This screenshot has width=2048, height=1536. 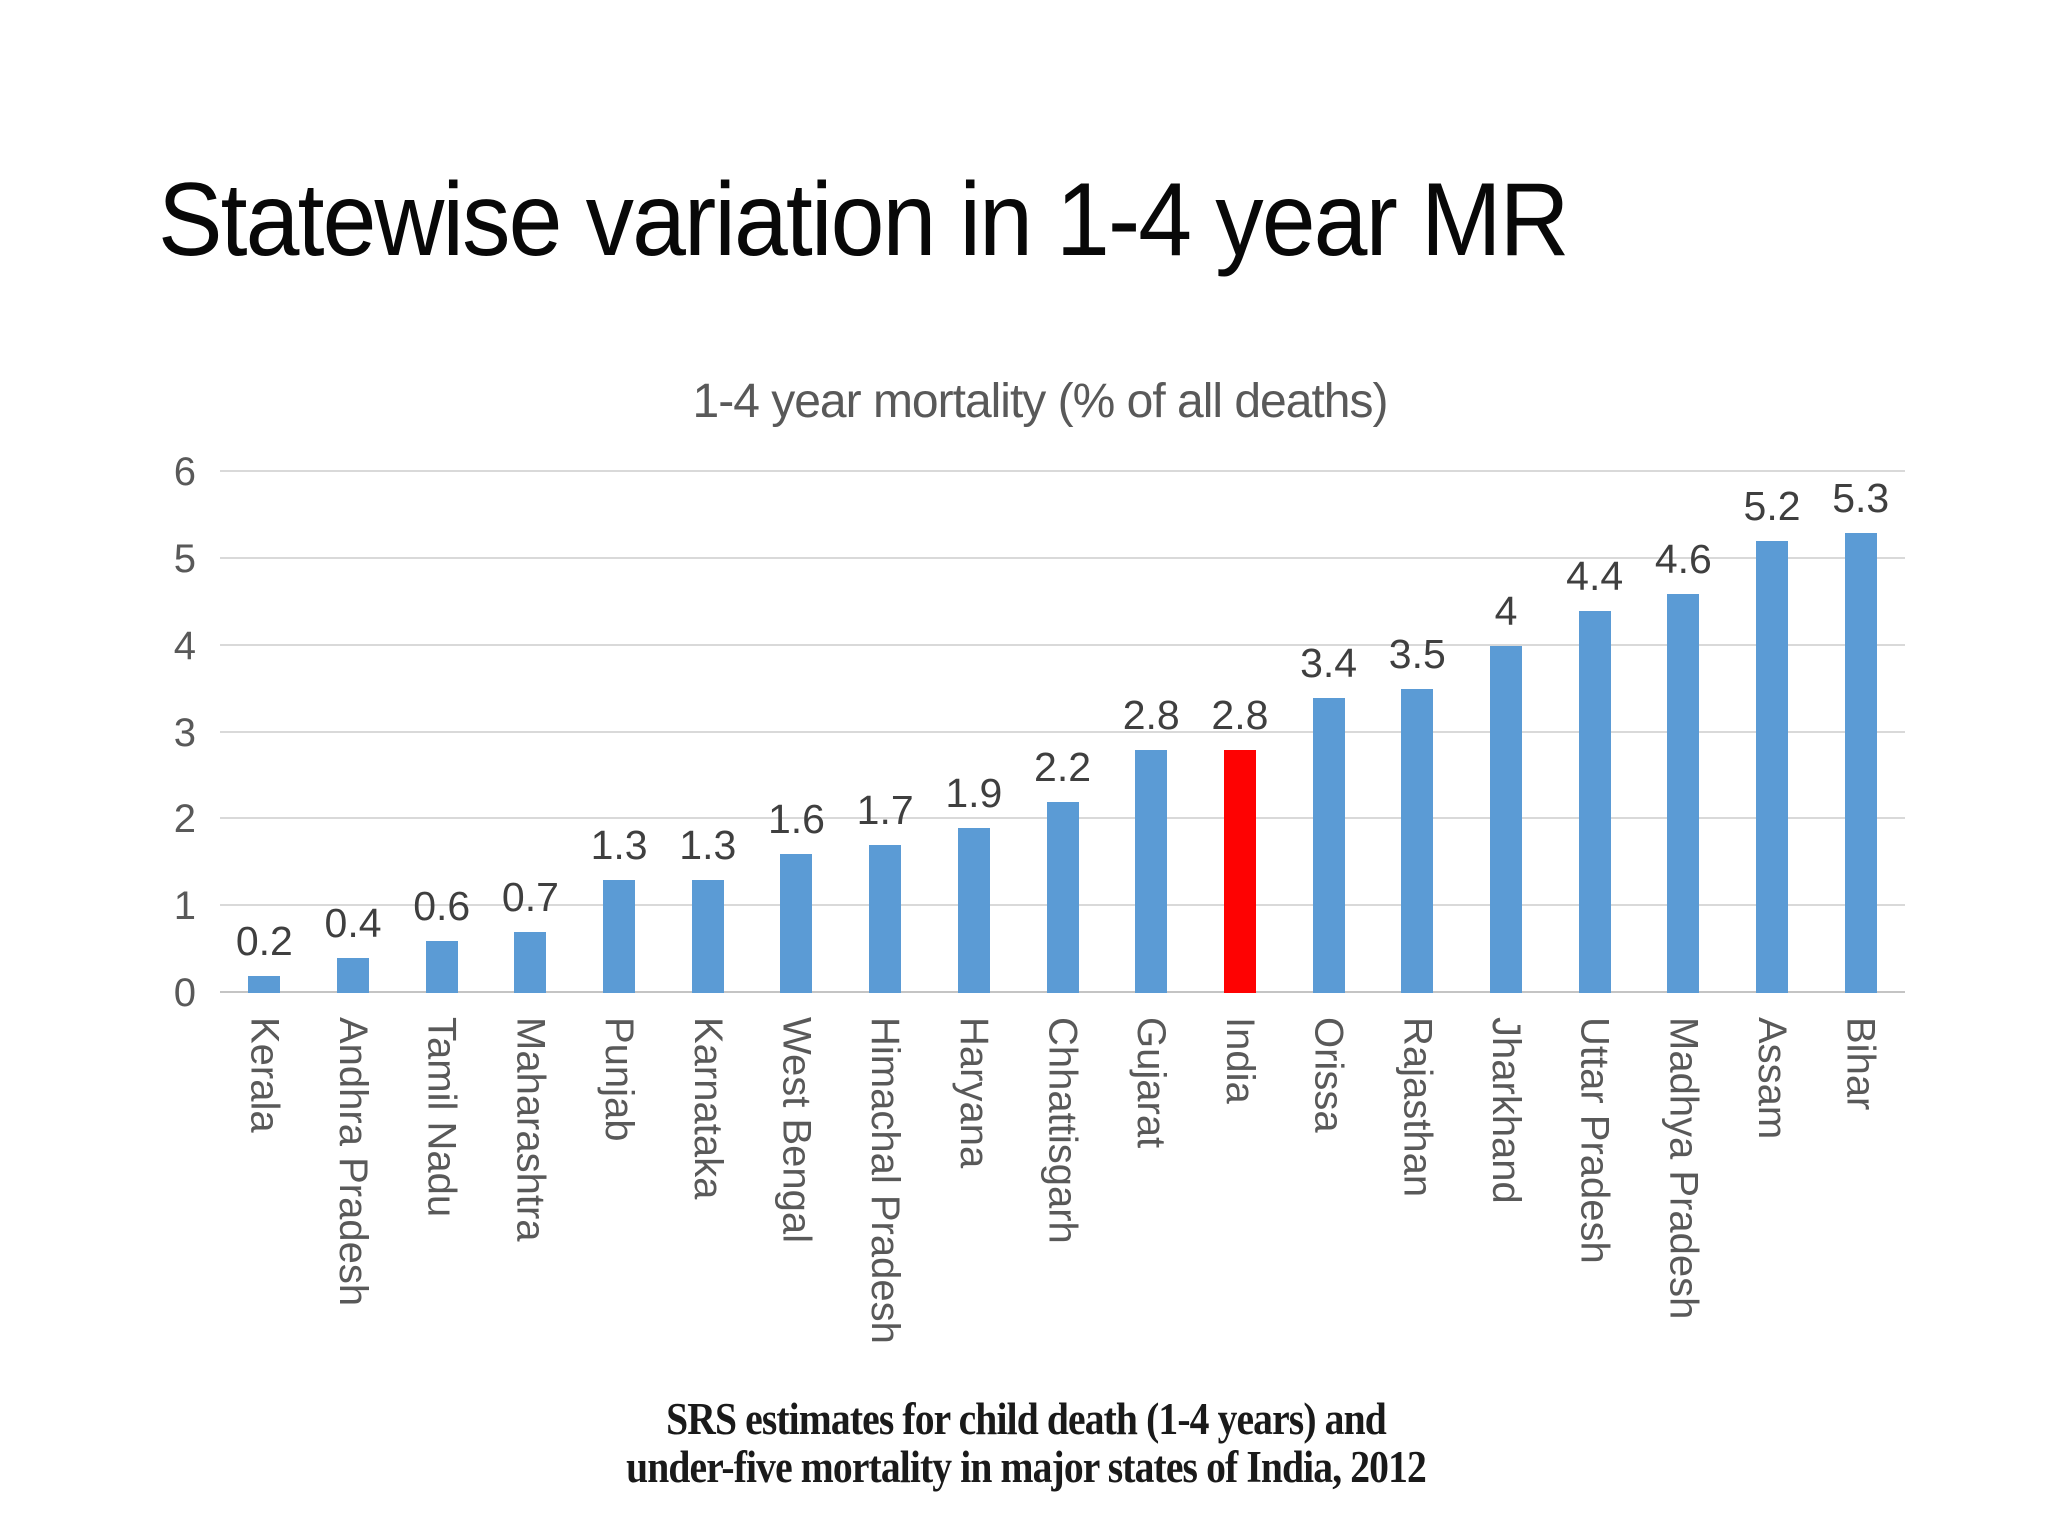 What do you see at coordinates (1506, 1237) in the screenshot?
I see `category-slot: Jharkhand` at bounding box center [1506, 1237].